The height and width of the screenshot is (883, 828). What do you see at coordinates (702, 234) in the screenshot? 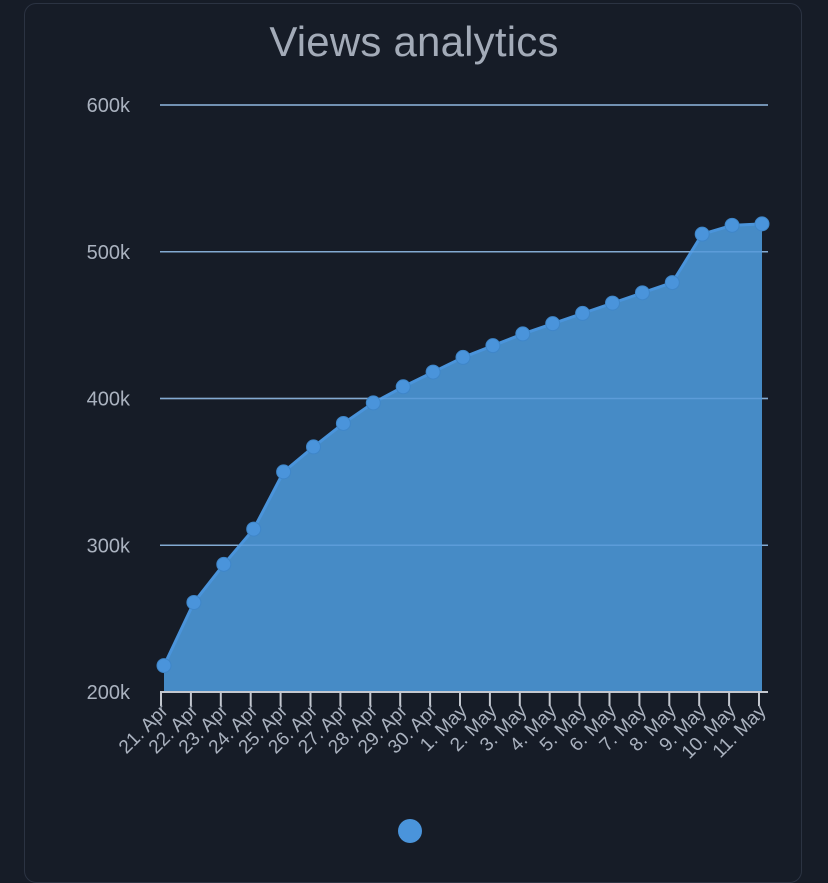
I see `data-point-9. May` at bounding box center [702, 234].